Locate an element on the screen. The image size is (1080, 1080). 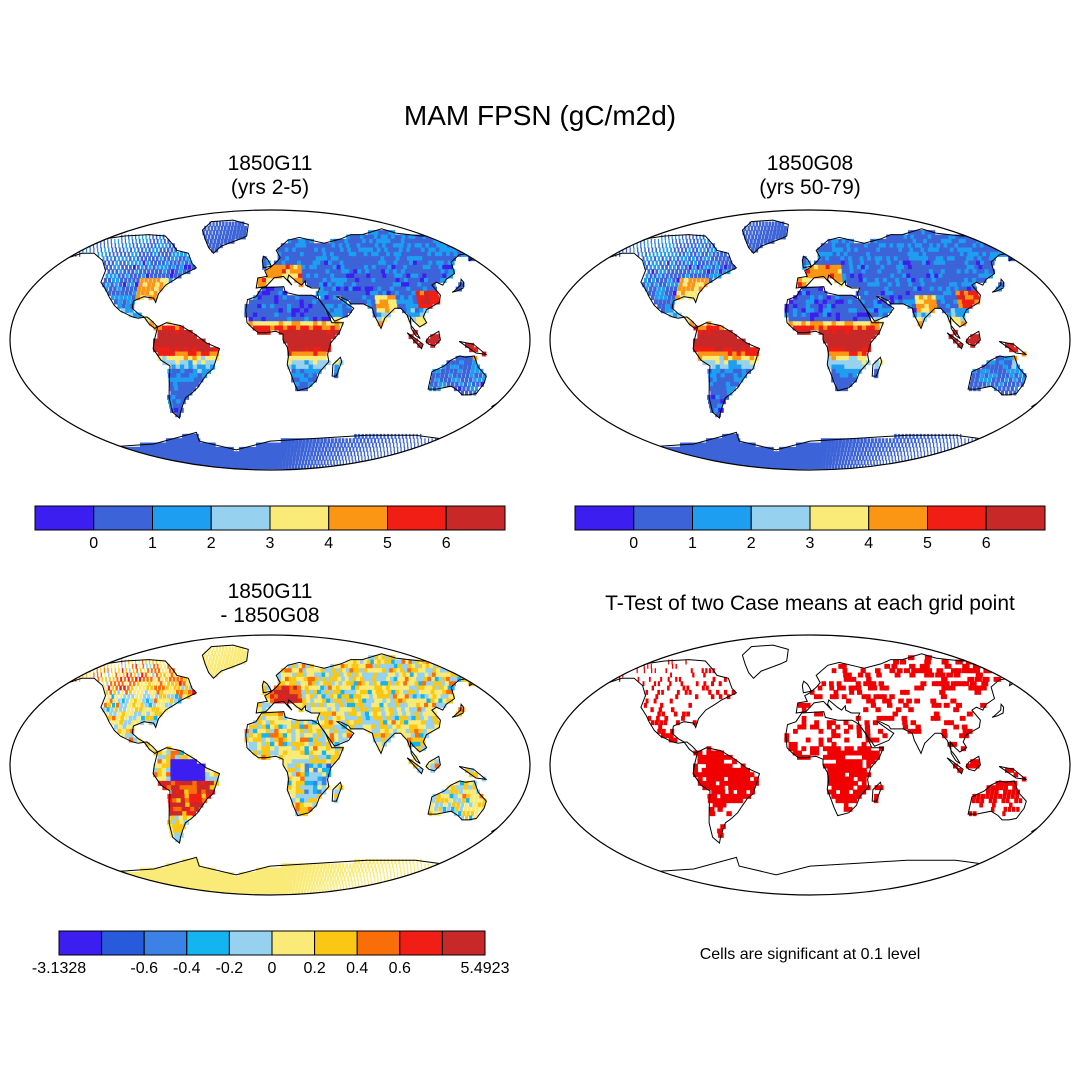
panel3-title: 1850G11 - 1850G08 is located at coordinates (270, 604).